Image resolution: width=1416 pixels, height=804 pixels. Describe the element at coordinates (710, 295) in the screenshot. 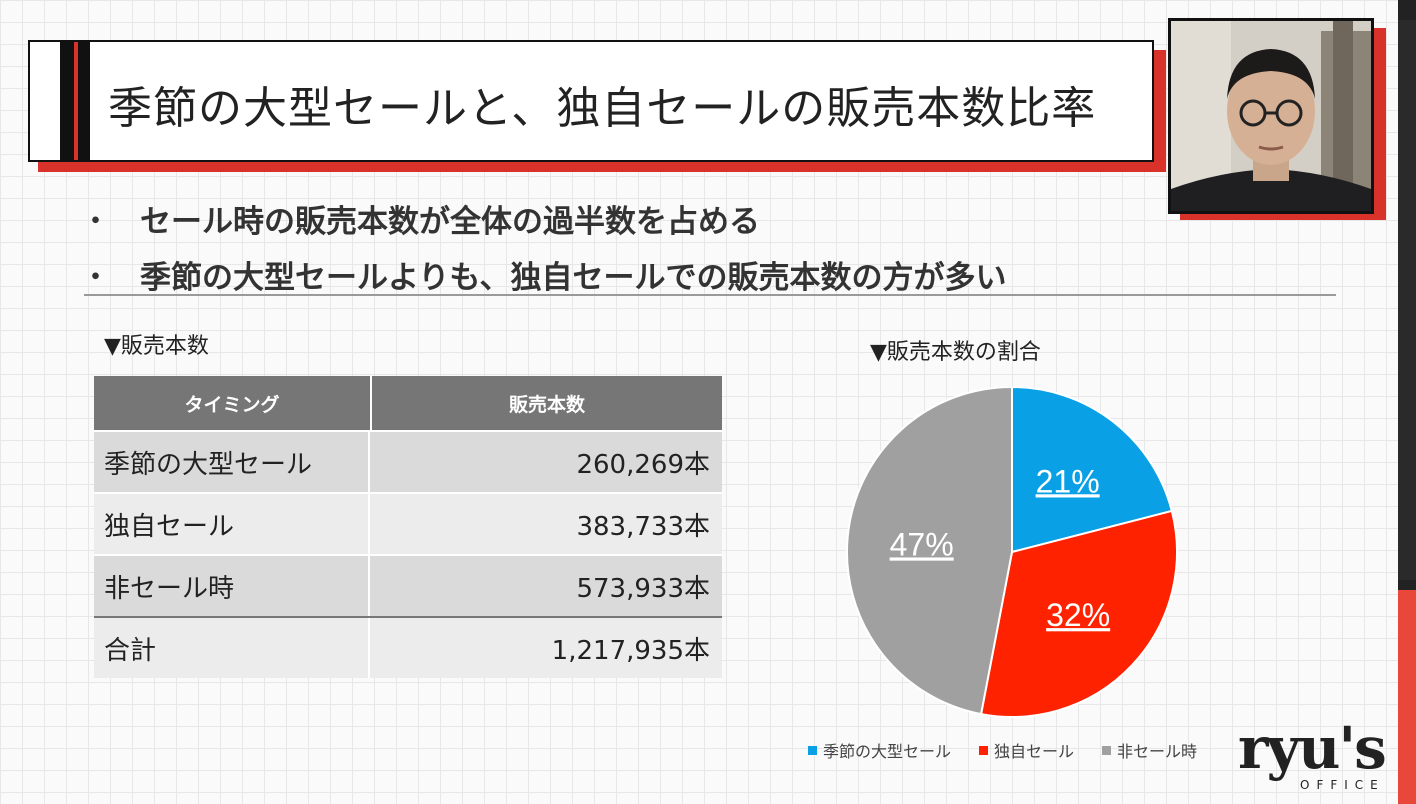

I see `divider` at that location.